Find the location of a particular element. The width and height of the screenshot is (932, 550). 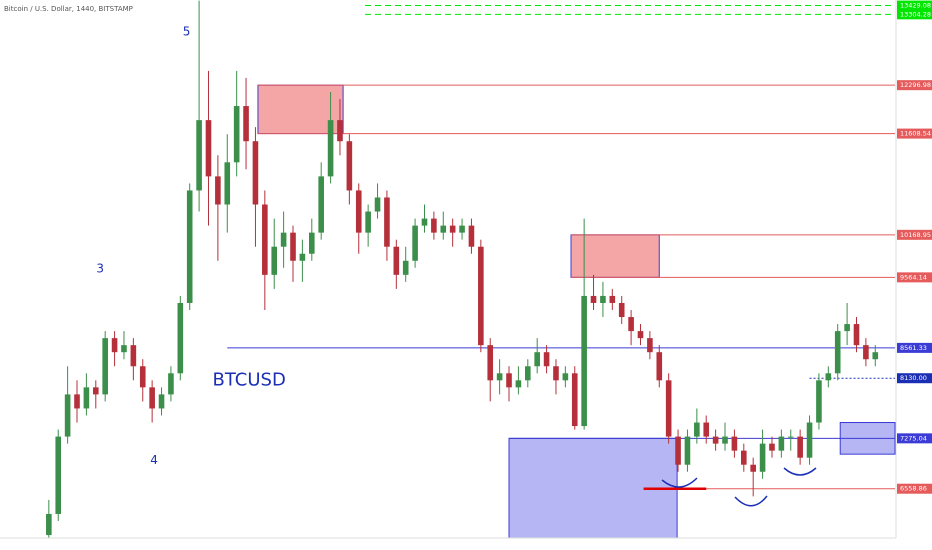

level-label: 12296.98 is located at coordinates (915, 85).